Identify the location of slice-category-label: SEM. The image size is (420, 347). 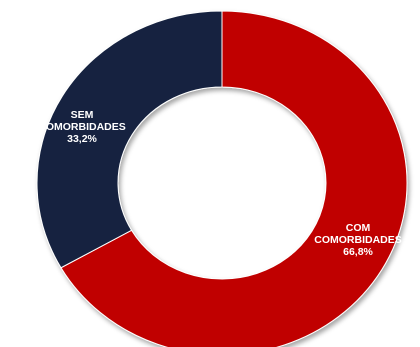
(82, 115).